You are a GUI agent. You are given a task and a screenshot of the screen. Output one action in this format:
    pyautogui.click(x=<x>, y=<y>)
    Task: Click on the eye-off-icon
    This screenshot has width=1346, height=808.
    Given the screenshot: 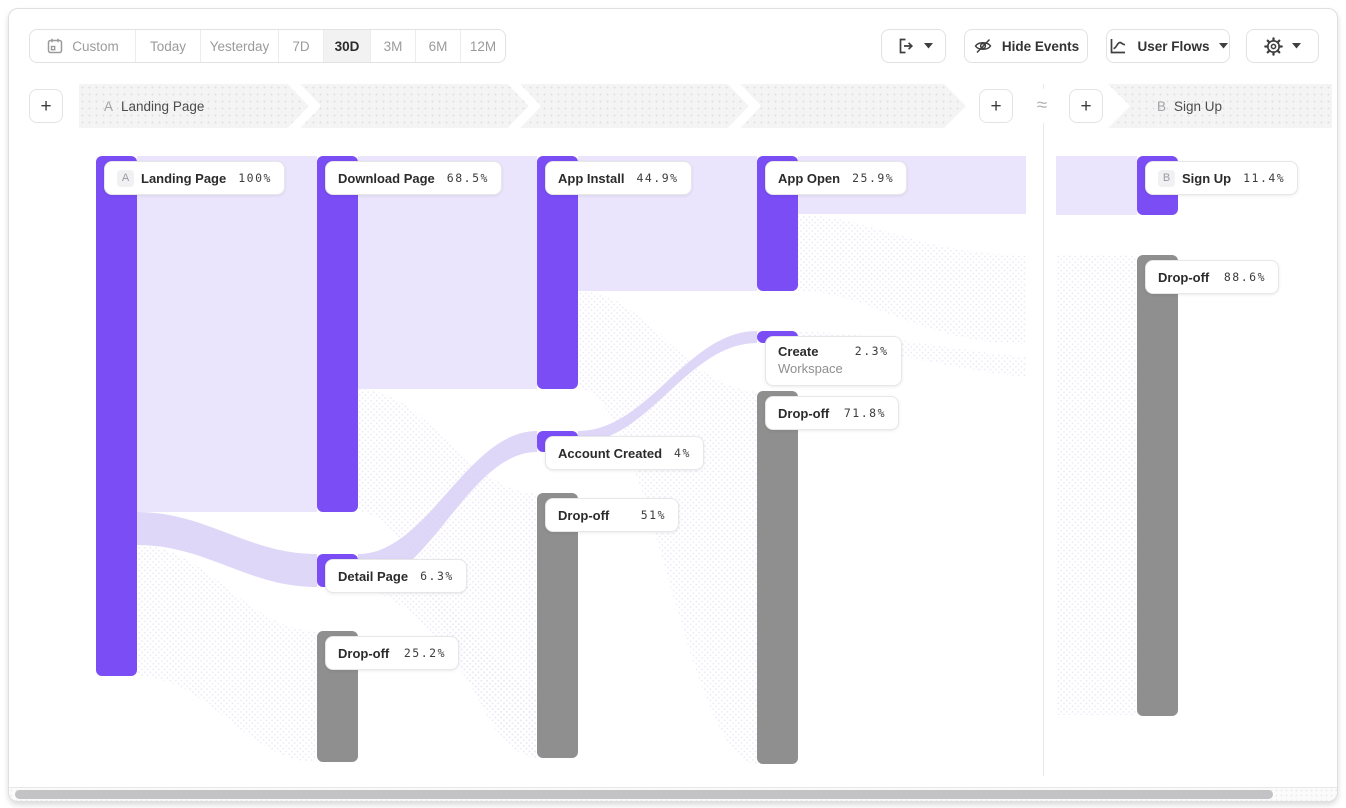 What is the action you would take?
    pyautogui.click(x=983, y=46)
    